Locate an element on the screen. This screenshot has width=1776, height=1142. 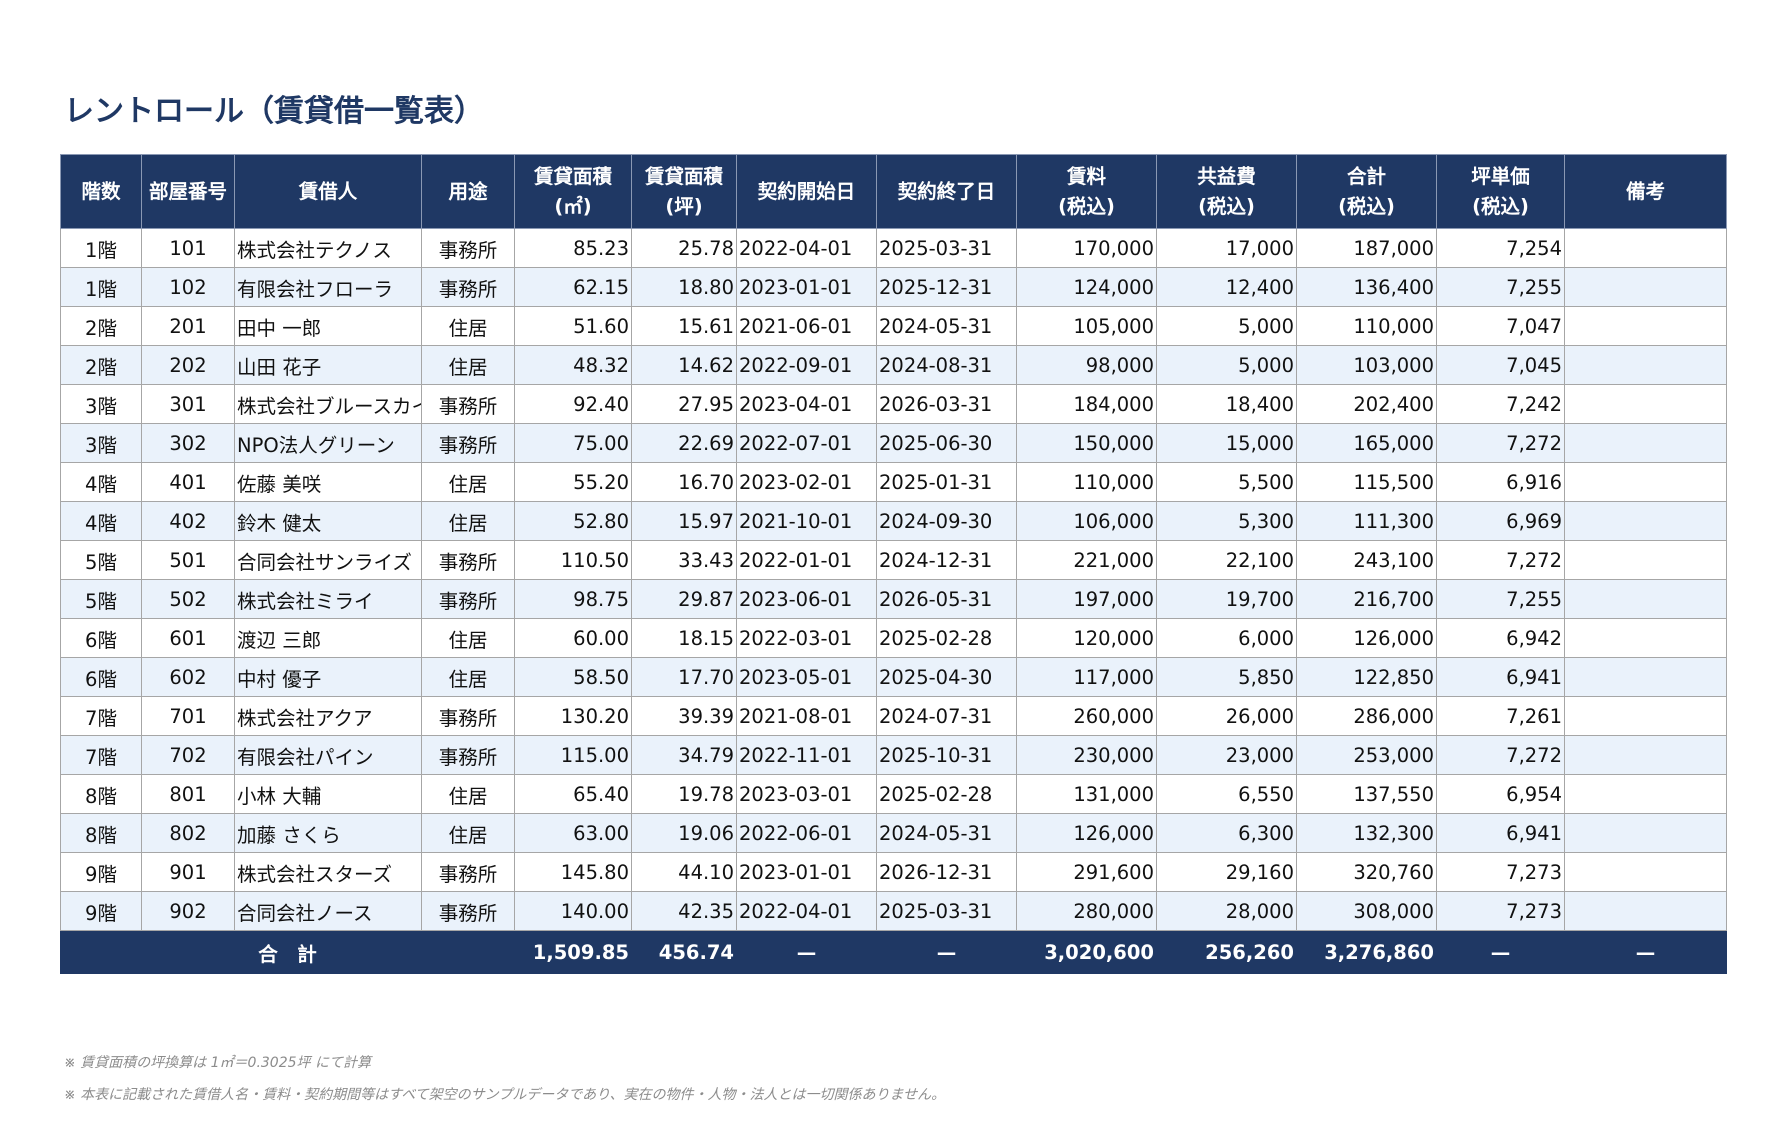
room-cell: 202 is located at coordinates (188, 365).